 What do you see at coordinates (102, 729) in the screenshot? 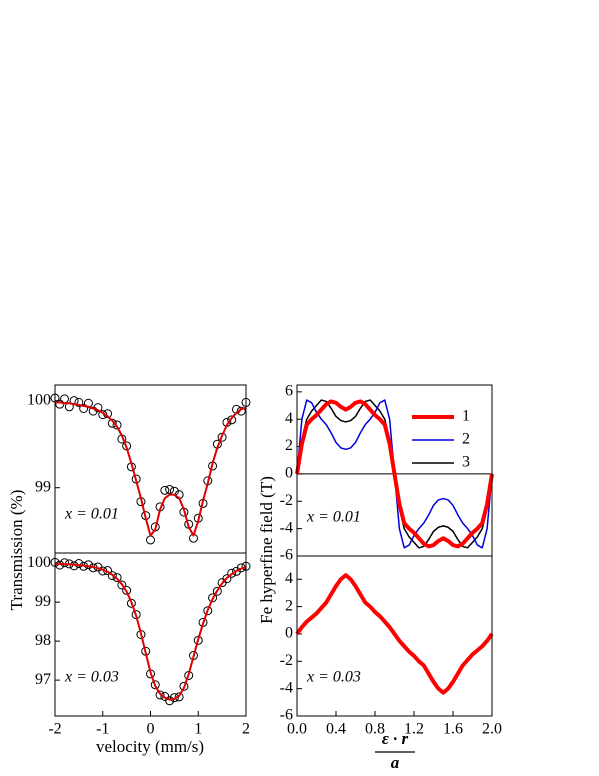
I see `x-tick-label: -1` at bounding box center [102, 729].